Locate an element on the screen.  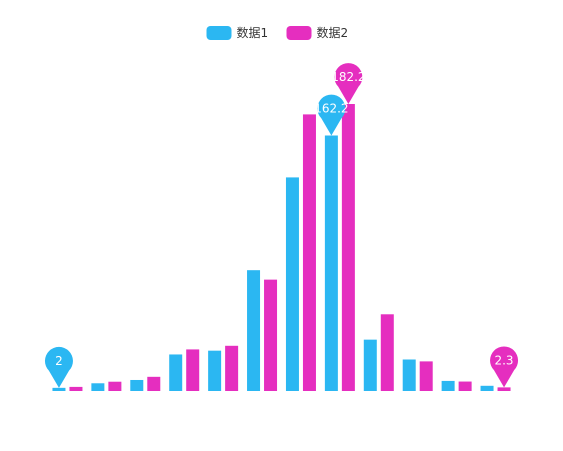
legend-swatch-series2 is located at coordinates (299, 33).